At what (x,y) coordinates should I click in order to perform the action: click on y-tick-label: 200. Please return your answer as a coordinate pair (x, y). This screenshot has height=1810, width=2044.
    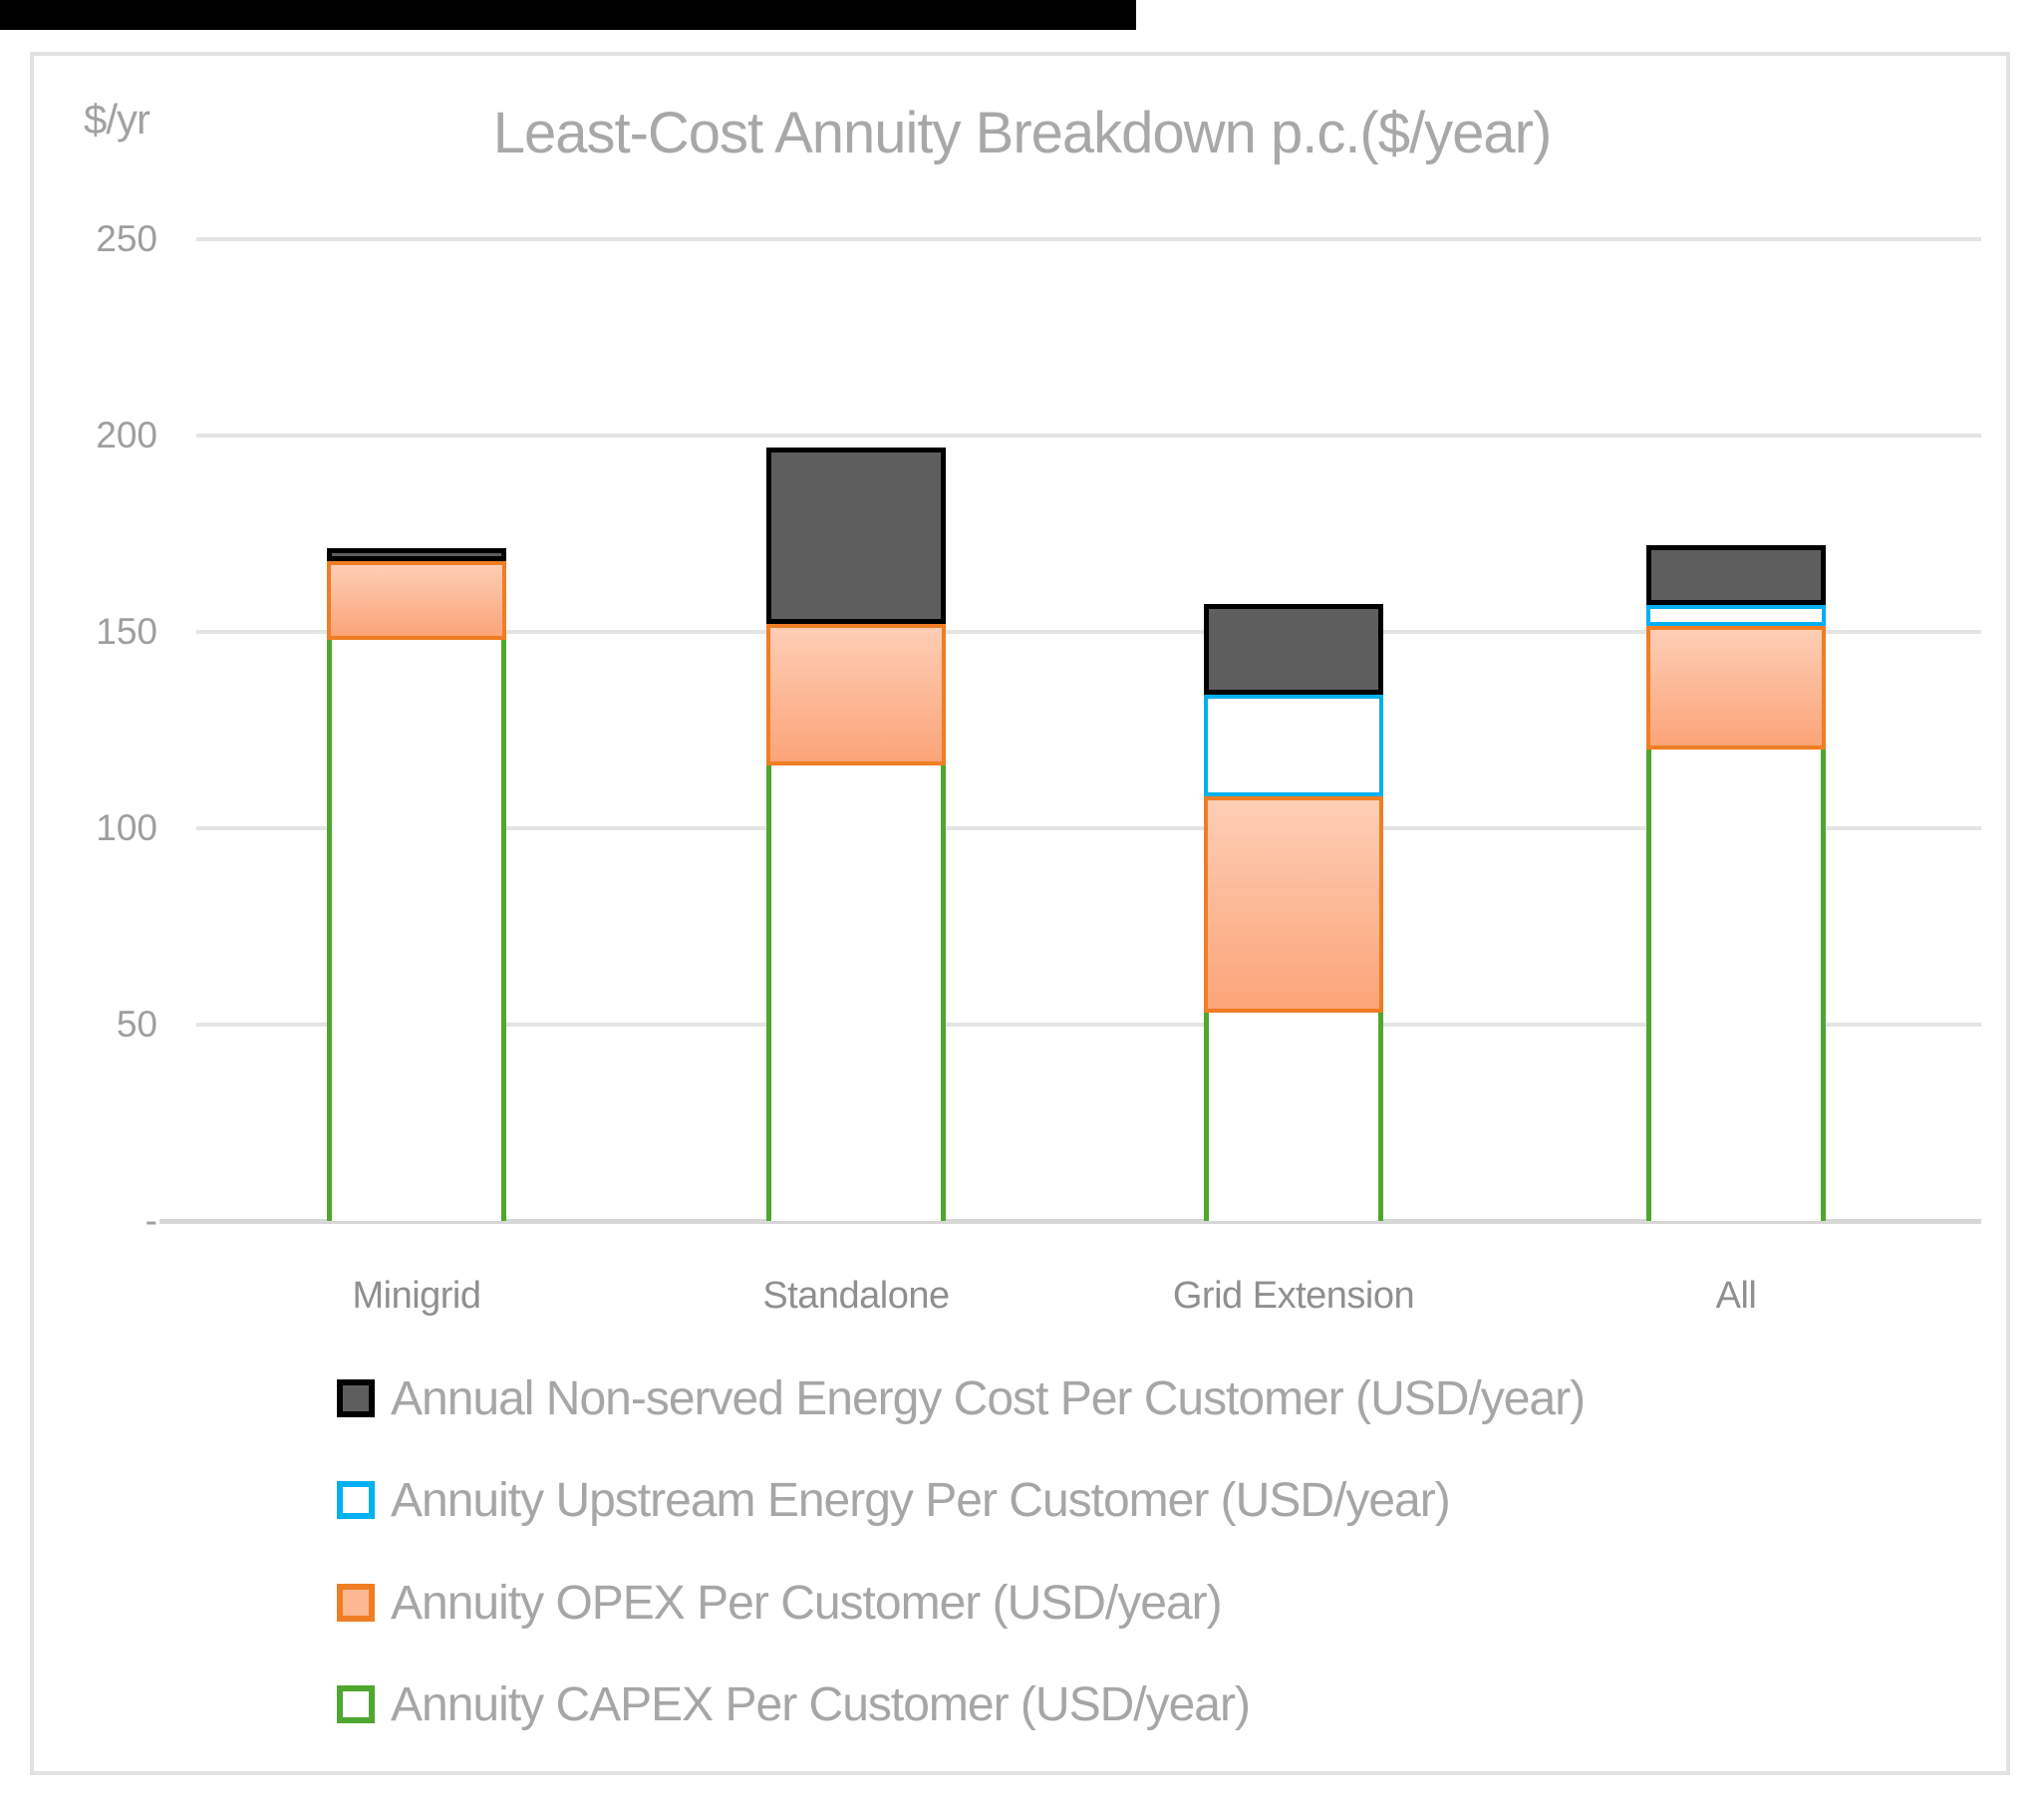
    Looking at the image, I should click on (126, 435).